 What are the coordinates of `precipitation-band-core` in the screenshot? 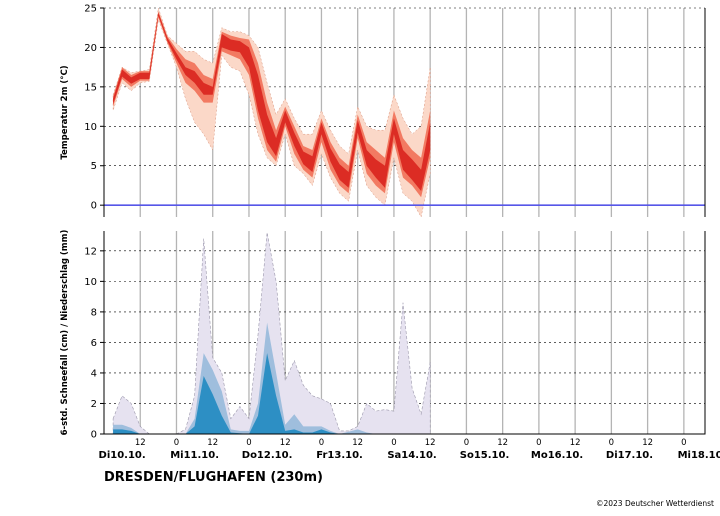 It's located at (281, 393).